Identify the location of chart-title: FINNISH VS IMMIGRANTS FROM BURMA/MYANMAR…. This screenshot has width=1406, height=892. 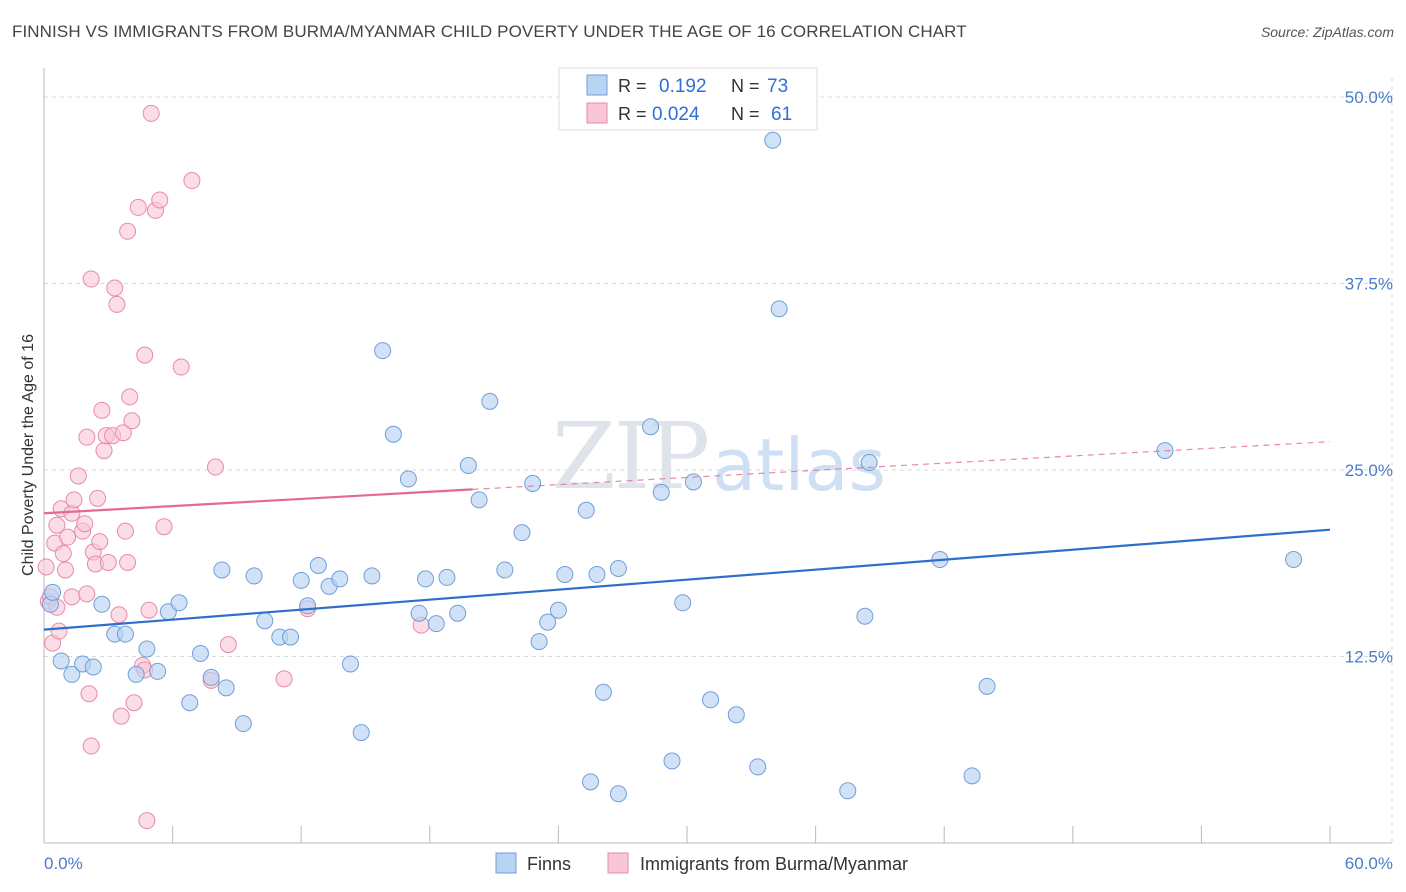
(489, 31).